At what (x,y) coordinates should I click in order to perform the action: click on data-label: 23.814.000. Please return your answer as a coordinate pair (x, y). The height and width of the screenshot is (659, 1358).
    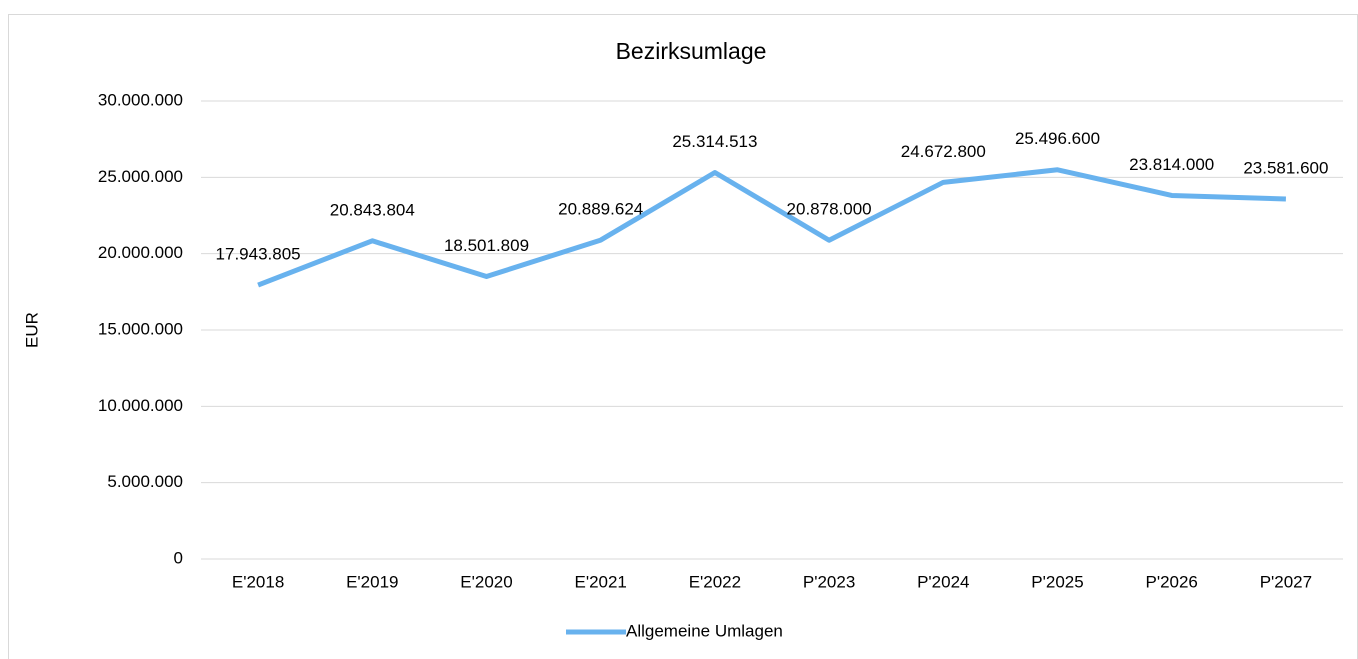
    Looking at the image, I should click on (1171, 164).